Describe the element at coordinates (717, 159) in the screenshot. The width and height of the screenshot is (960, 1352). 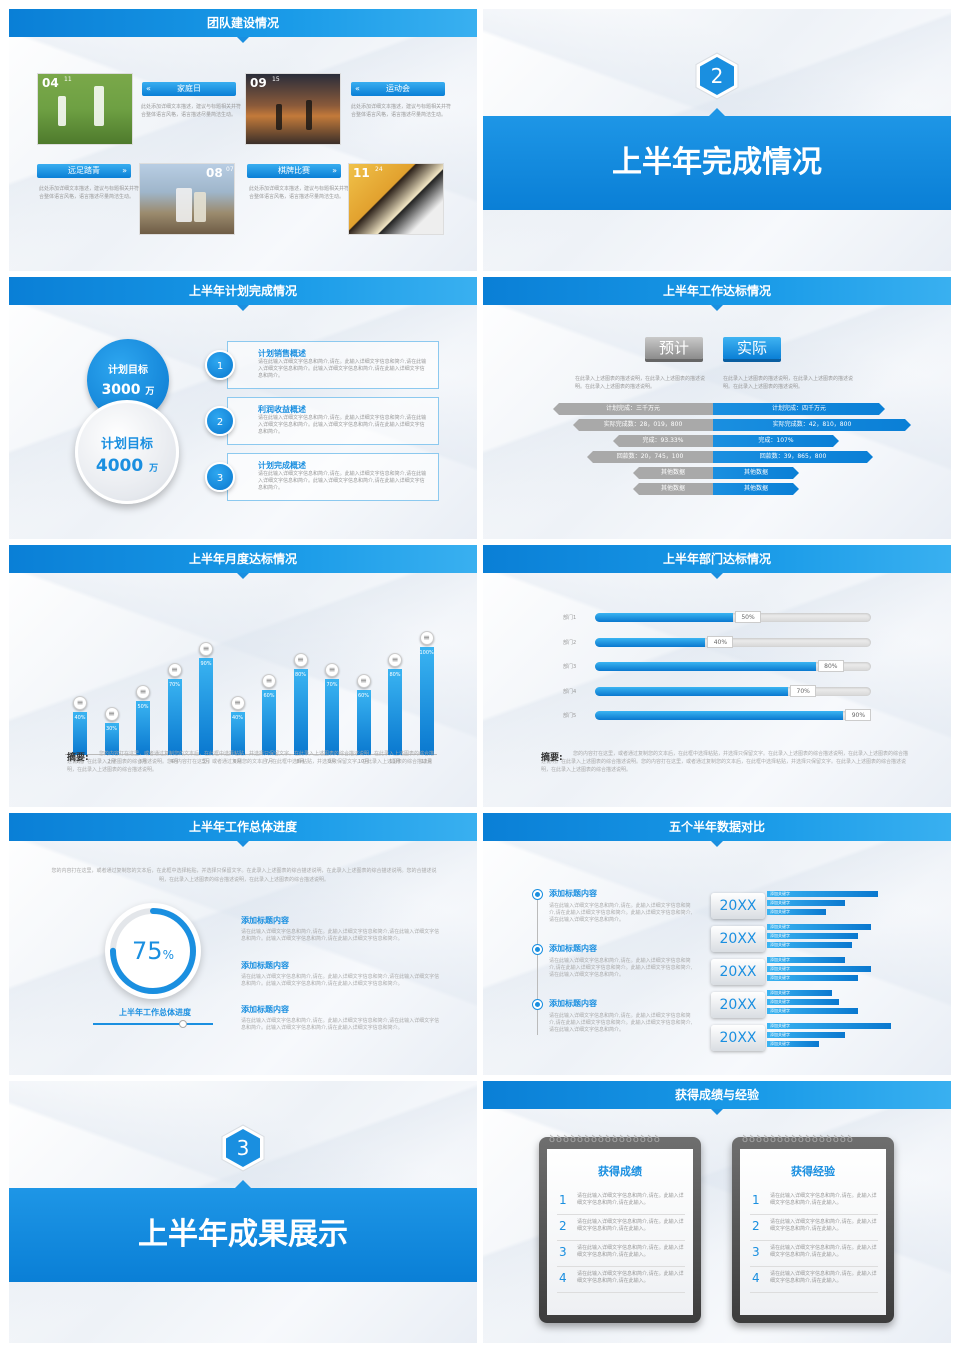
I see `section-title: 上半年完成情况` at that location.